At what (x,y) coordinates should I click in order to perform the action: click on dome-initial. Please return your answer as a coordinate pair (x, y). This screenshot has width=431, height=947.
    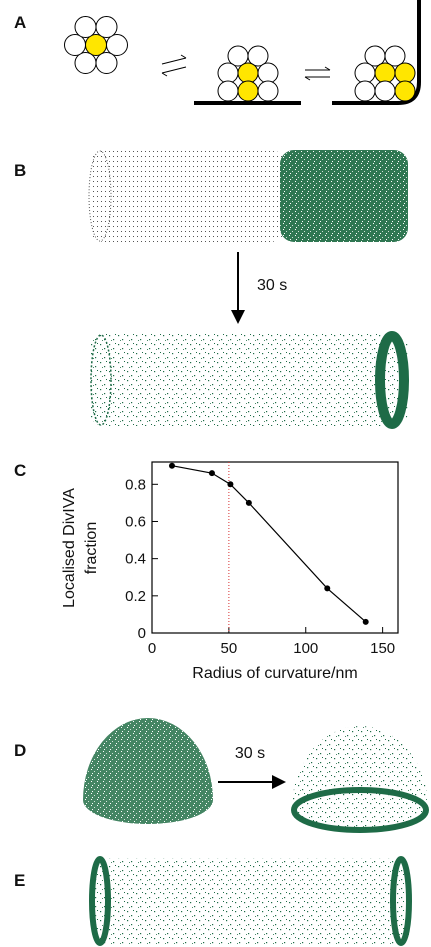
    Looking at the image, I should click on (148, 771).